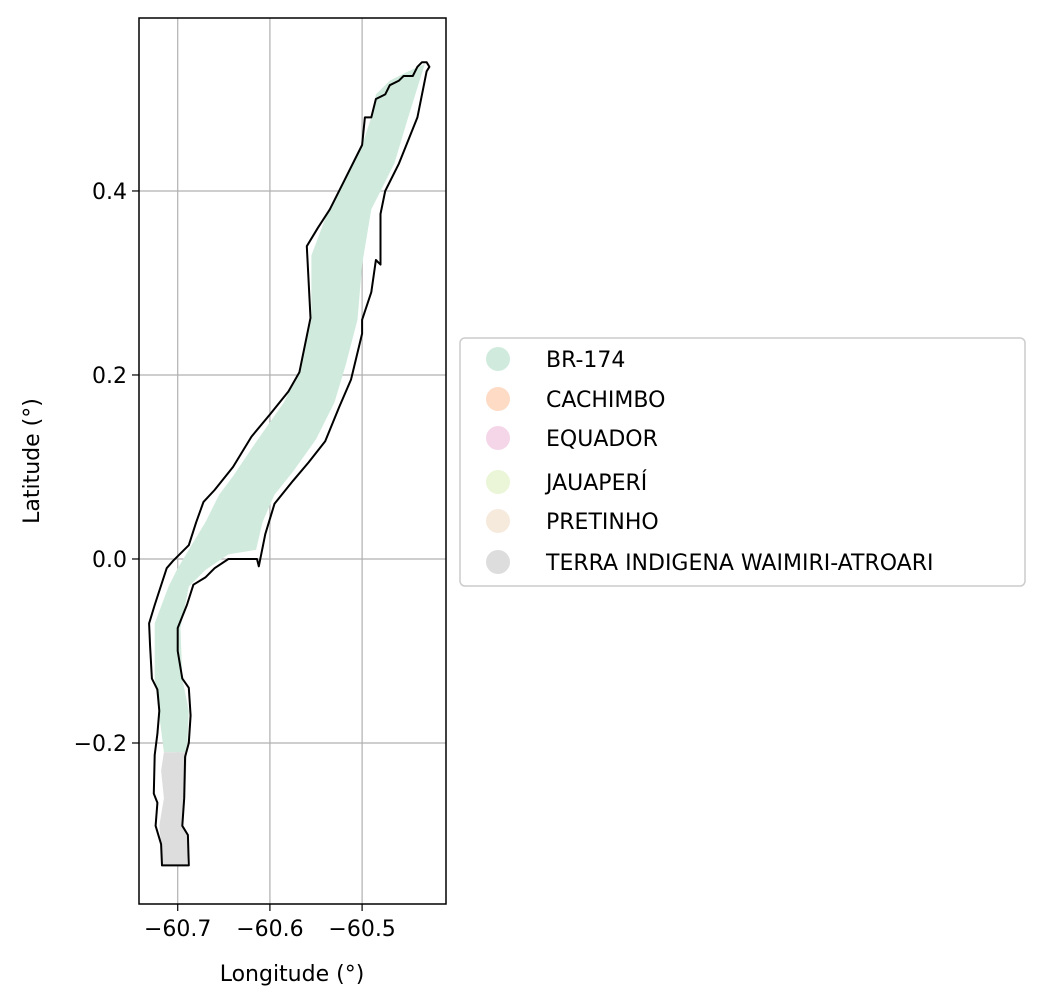 The height and width of the screenshot is (1006, 1044). What do you see at coordinates (109, 560) in the screenshot?
I see `y-tick-label-1: 0.0` at bounding box center [109, 560].